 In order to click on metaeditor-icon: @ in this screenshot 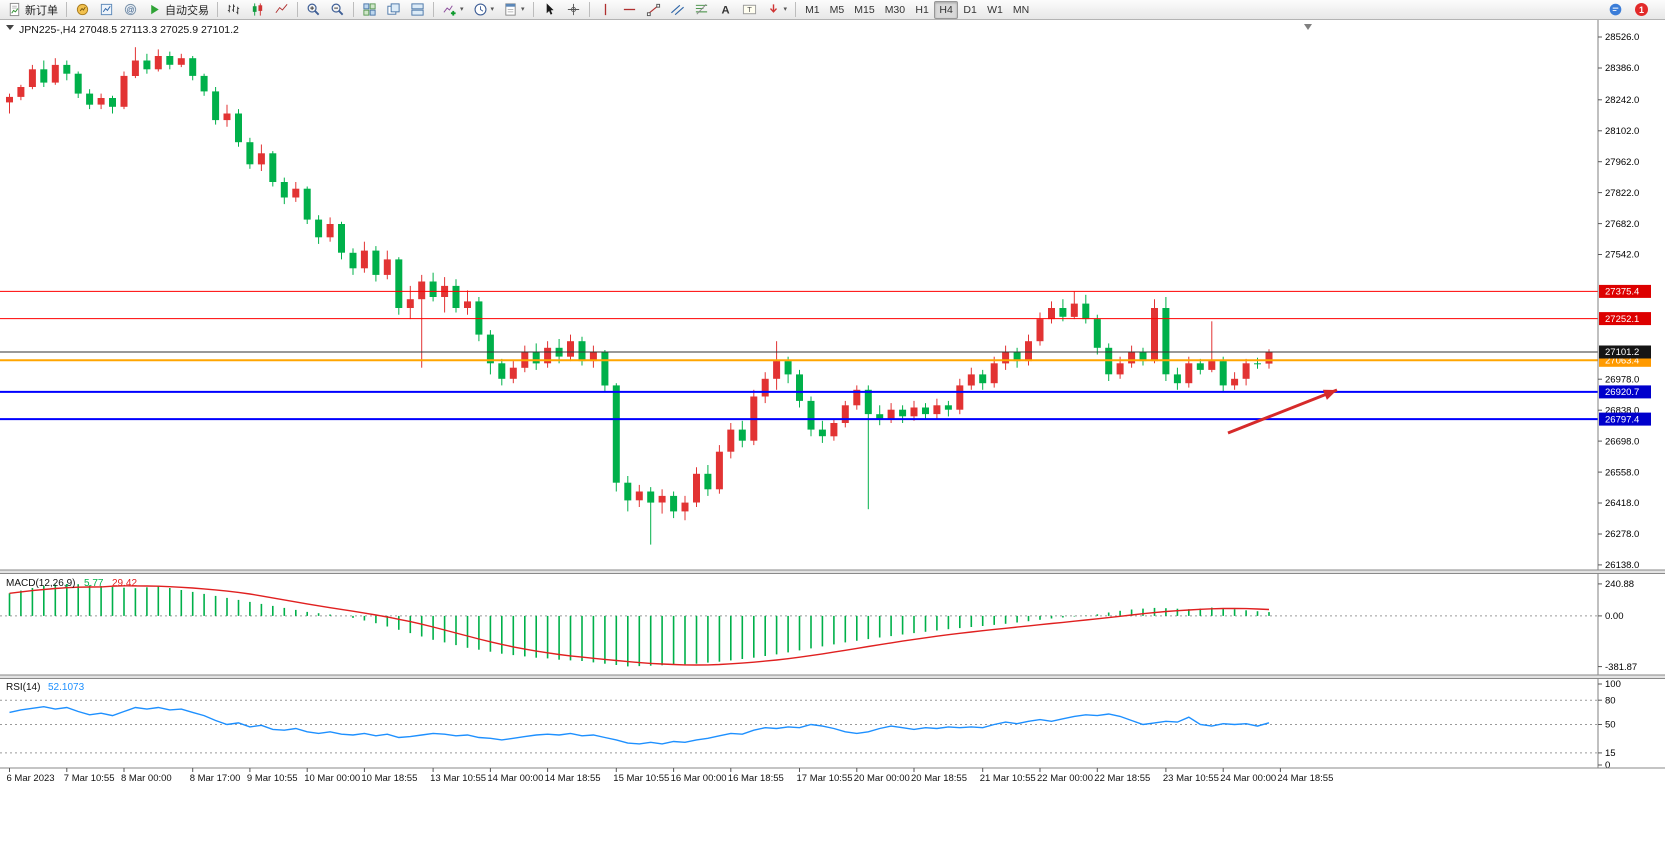, I will do `click(130, 9)`.